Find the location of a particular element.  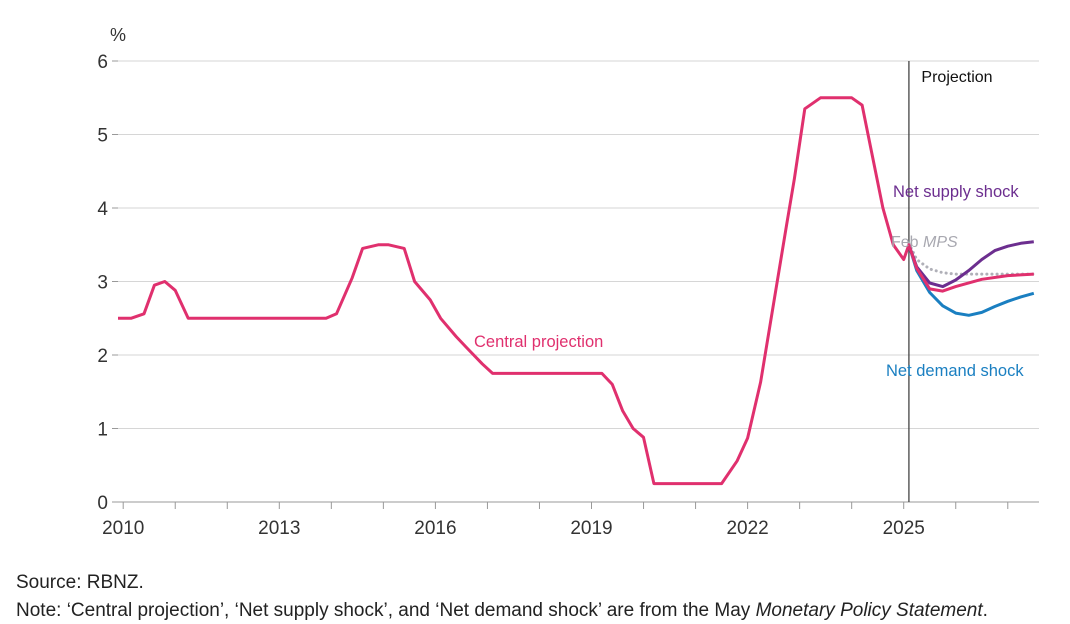

note-italic: Monetary Policy Statement is located at coordinates (869, 610).